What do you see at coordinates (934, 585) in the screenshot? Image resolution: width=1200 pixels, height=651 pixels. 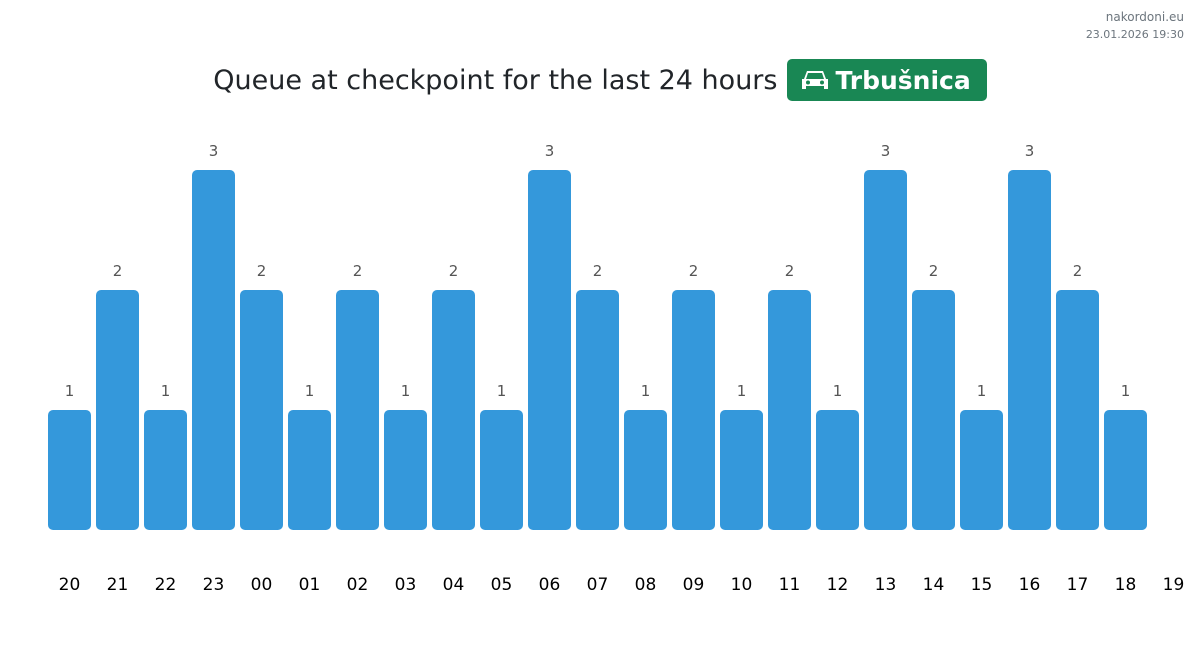 I see `x-tick-label: 14` at bounding box center [934, 585].